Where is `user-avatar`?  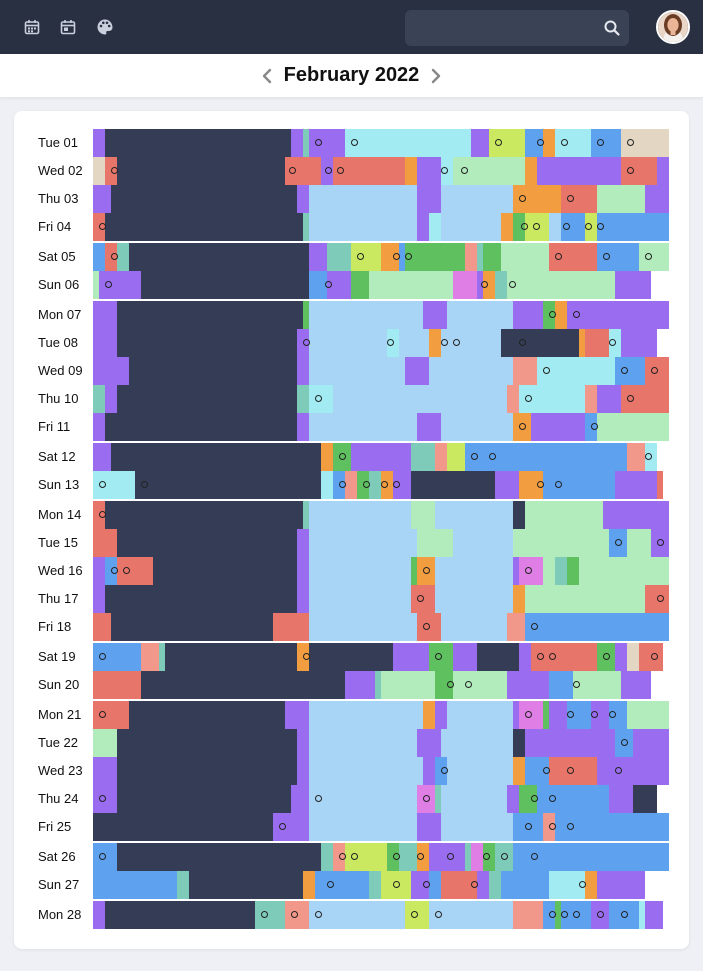 user-avatar is located at coordinates (673, 27).